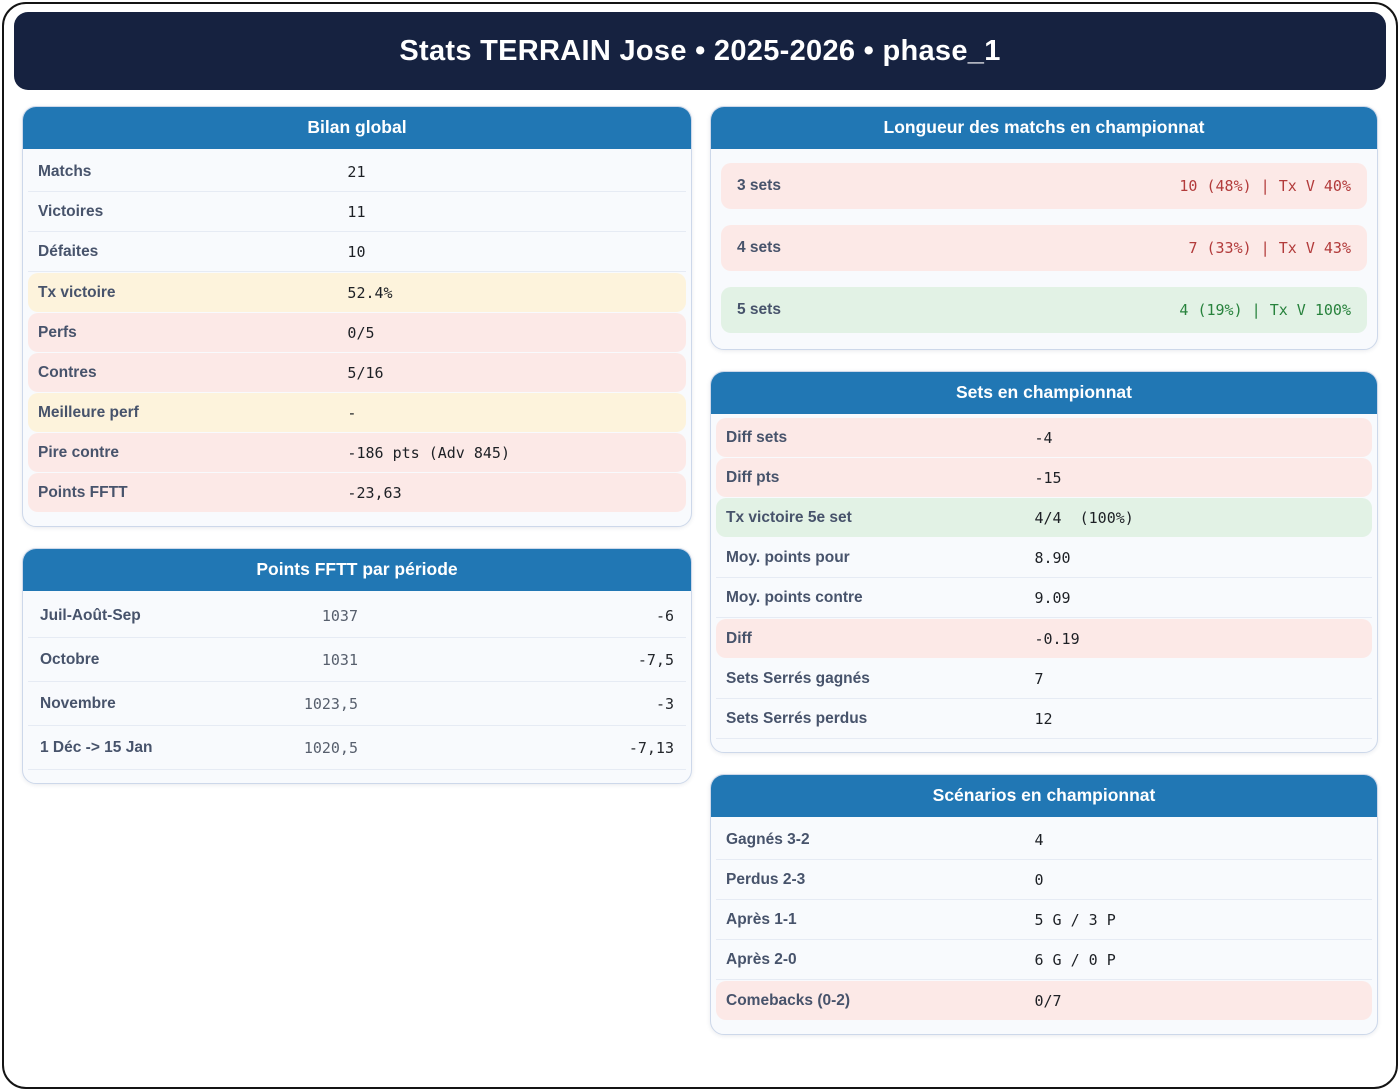  I want to click on stat-row: 4 sets 7 (33%) | Tx V 43%, so click(1044, 248).